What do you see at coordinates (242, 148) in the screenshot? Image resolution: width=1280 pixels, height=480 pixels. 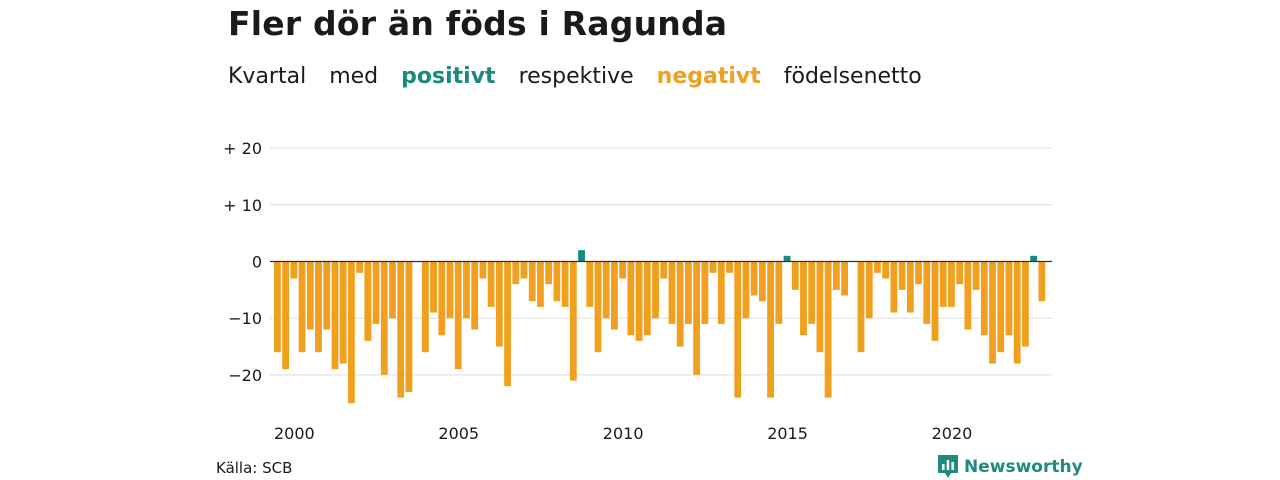 I see `y-tick-label: + 20` at bounding box center [242, 148].